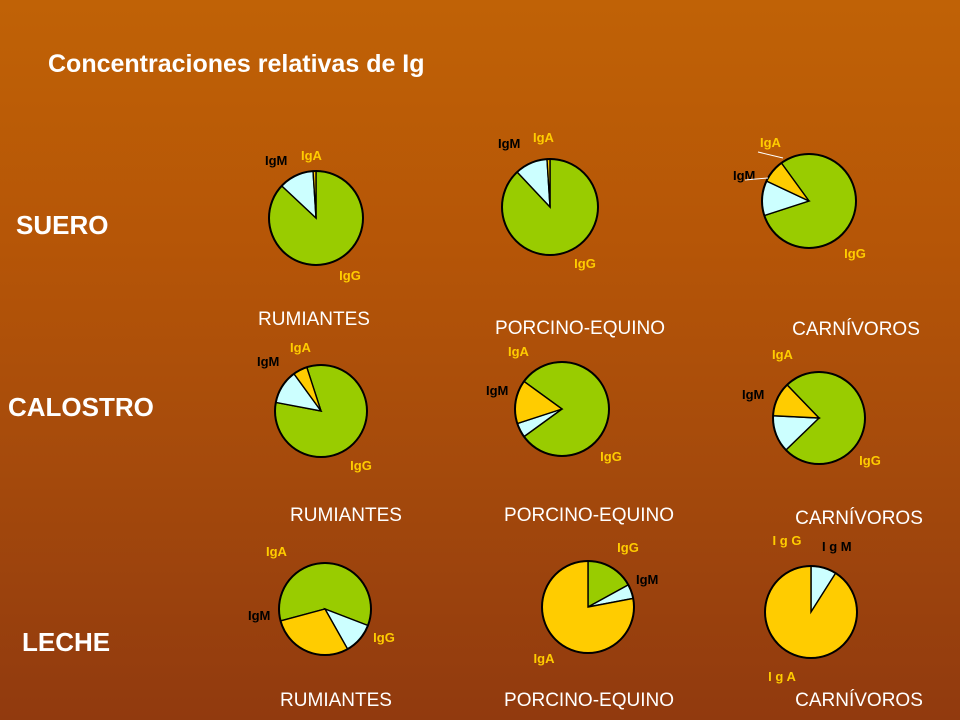 The height and width of the screenshot is (720, 960). What do you see at coordinates (589, 515) in the screenshot?
I see `group-label-calostro-porcino: PORCINO-EQUINO` at bounding box center [589, 515].